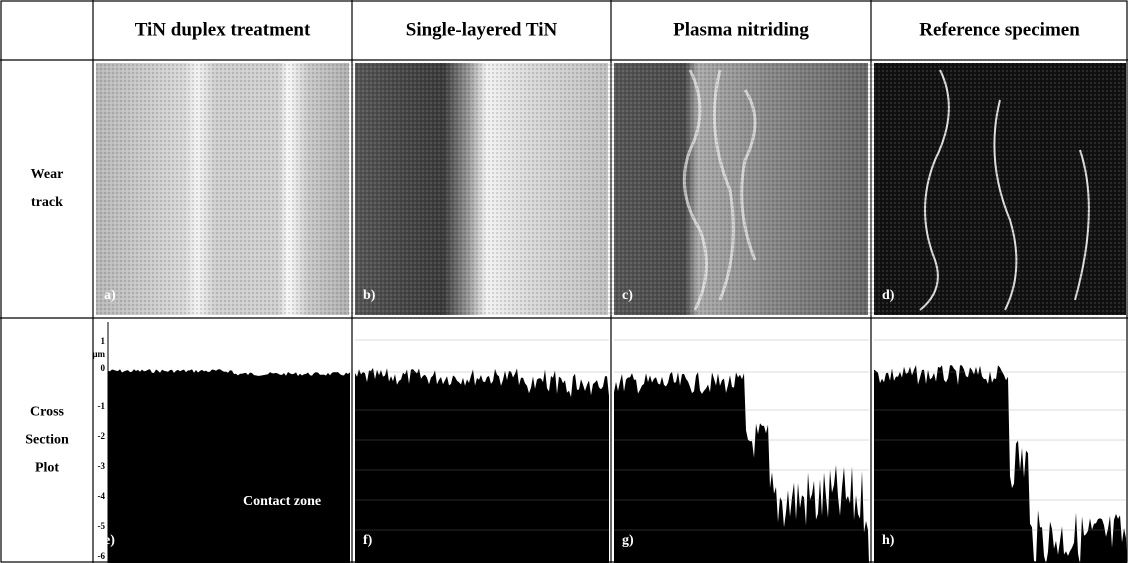 The height and width of the screenshot is (563, 1128). Describe the element at coordinates (47, 412) in the screenshot. I see `row-label: Cross` at that location.